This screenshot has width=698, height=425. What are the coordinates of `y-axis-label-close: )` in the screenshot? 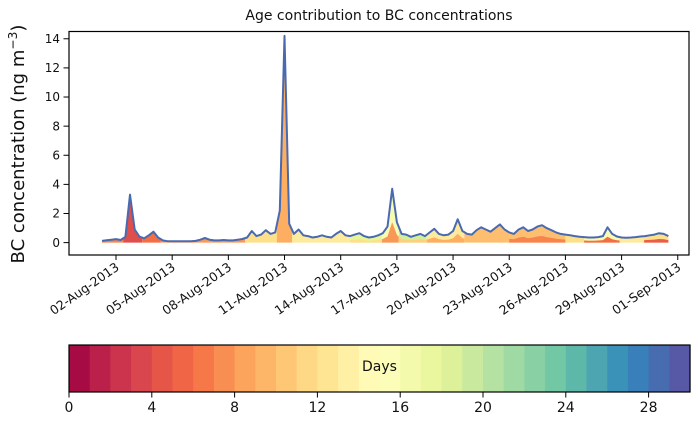 It's located at (18, 28).